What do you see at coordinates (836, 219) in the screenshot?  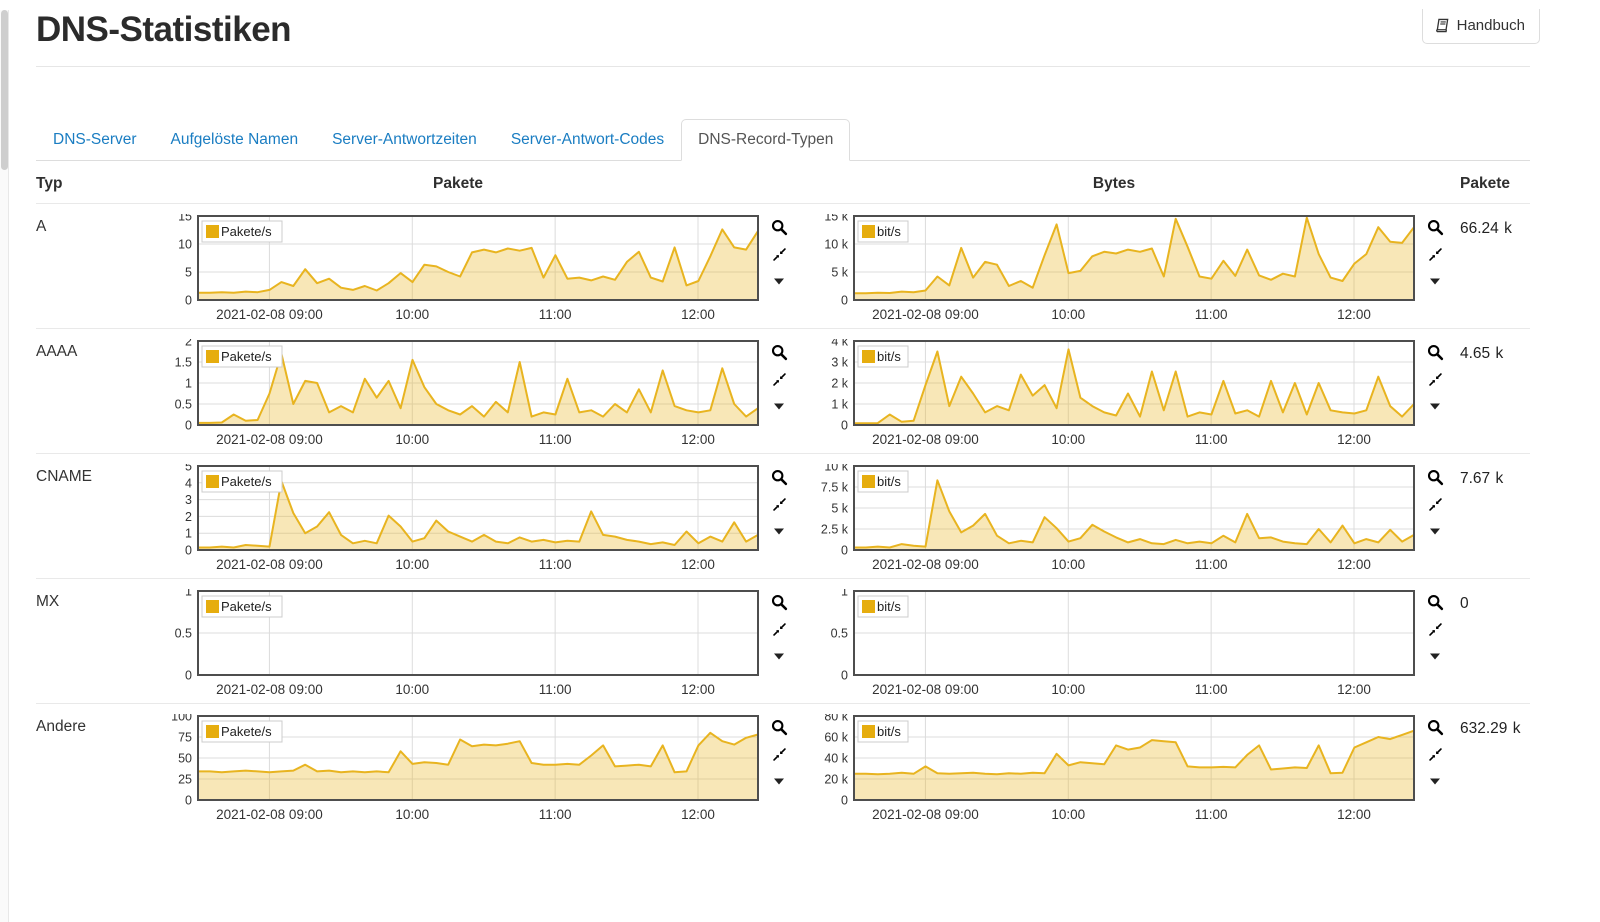 I see `y-tick-label: 15 k` at bounding box center [836, 219].